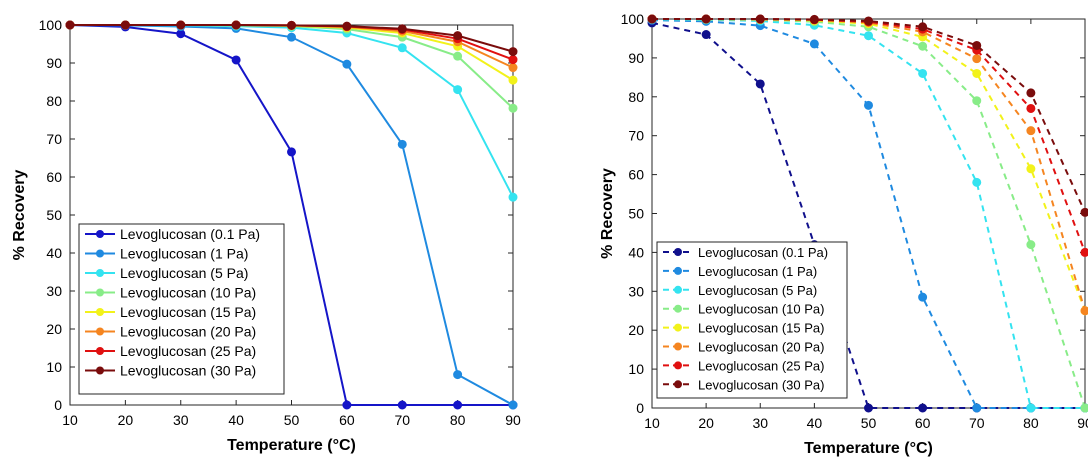 Image resolution: width=1088 pixels, height=457 pixels. Describe the element at coordinates (184, 273) in the screenshot. I see `legend-label: Levoglucosan (5 Pa)` at that location.